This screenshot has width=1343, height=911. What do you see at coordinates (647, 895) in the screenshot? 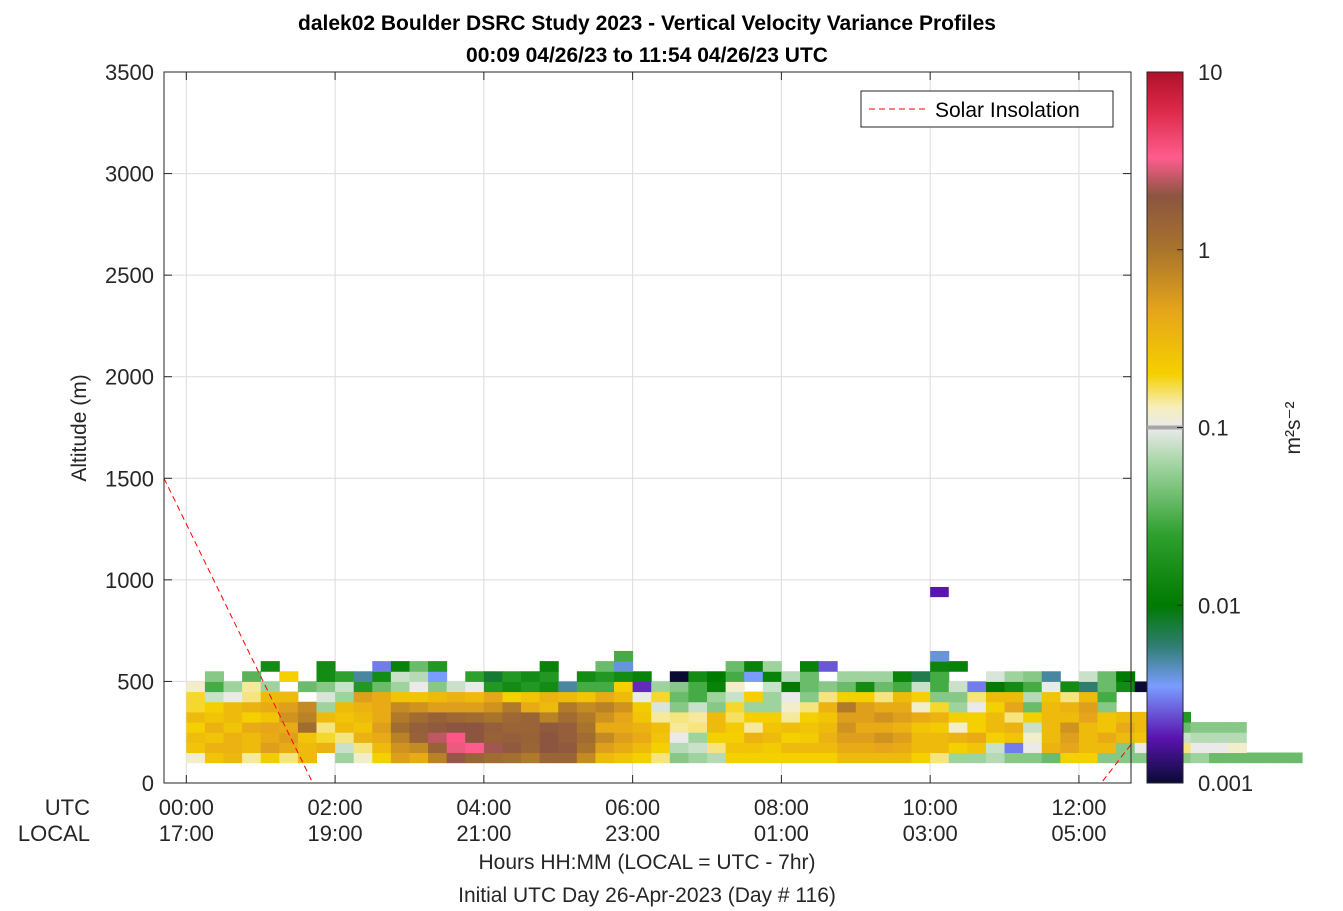
I see `footer-label: Initial UTC Day 26-Apr-2023 (Day # 116)` at bounding box center [647, 895].